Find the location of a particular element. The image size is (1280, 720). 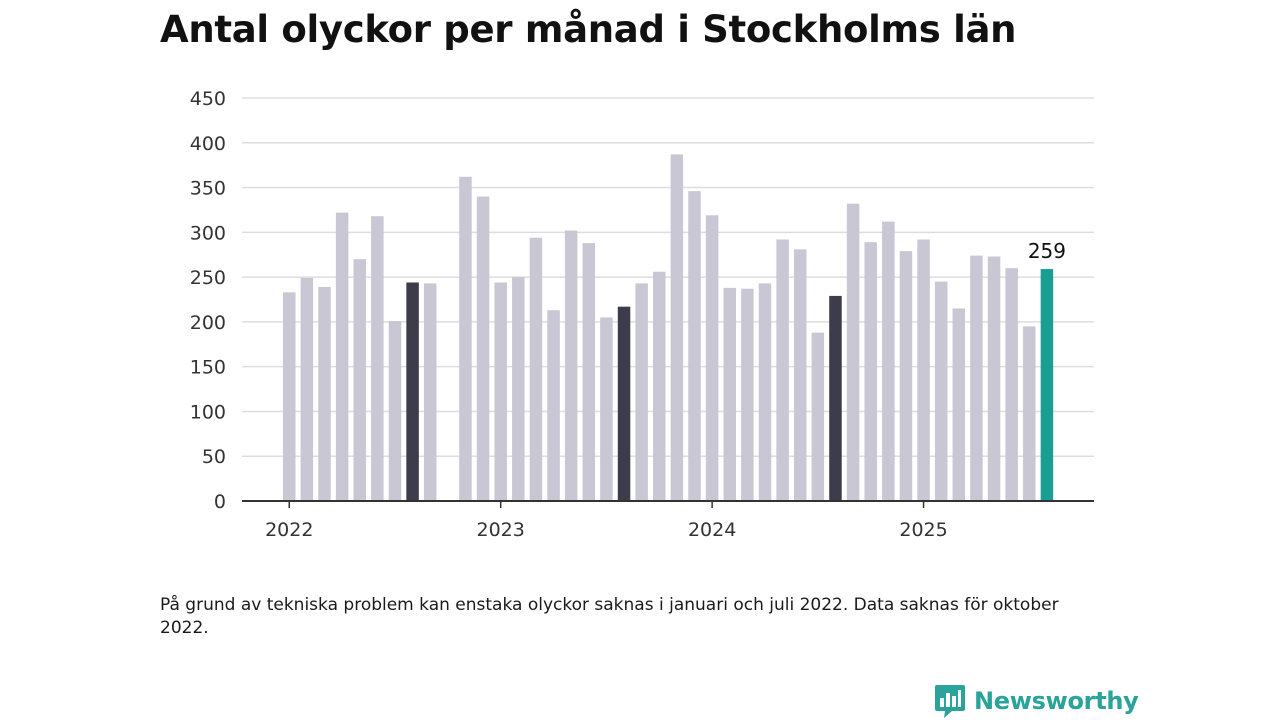

y-tick-label-200: 200 is located at coordinates (208, 323).